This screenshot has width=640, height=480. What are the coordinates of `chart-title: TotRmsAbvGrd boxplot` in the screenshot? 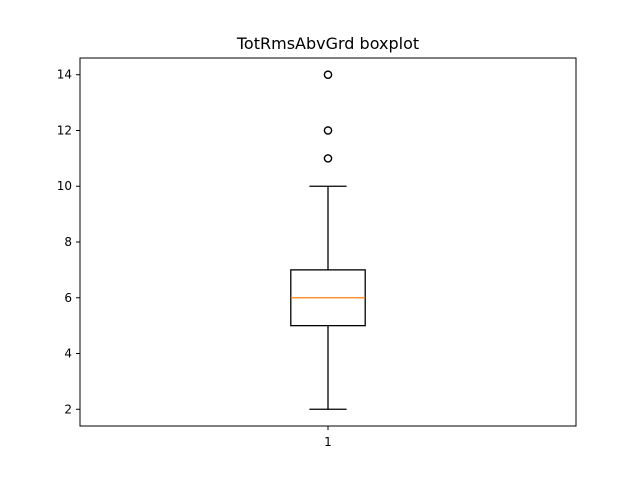 It's located at (327, 43).